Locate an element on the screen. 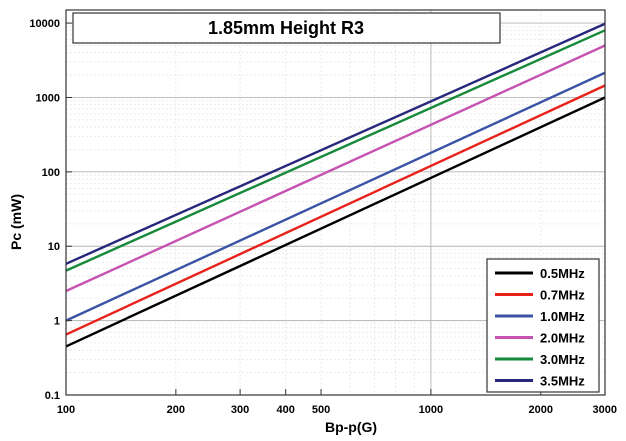  legend-label: 2.0MHz is located at coordinates (562, 338).